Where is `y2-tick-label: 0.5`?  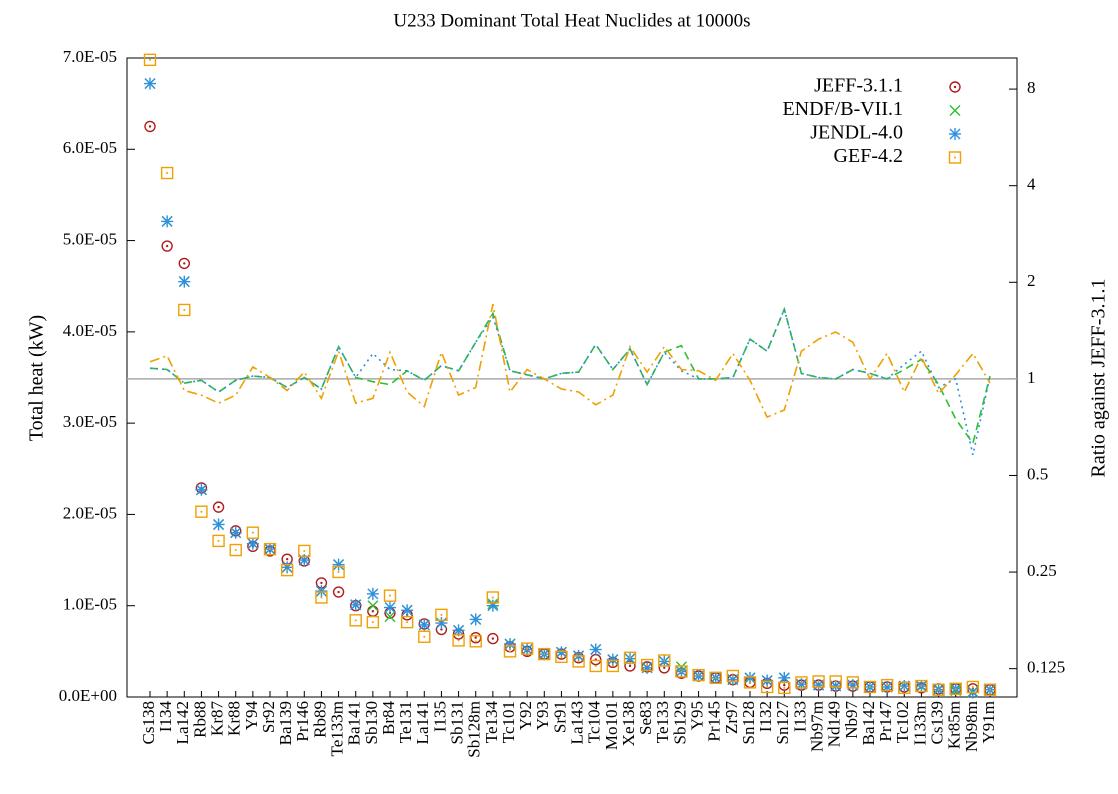
y2-tick-label: 0.5 is located at coordinates (1037, 473).